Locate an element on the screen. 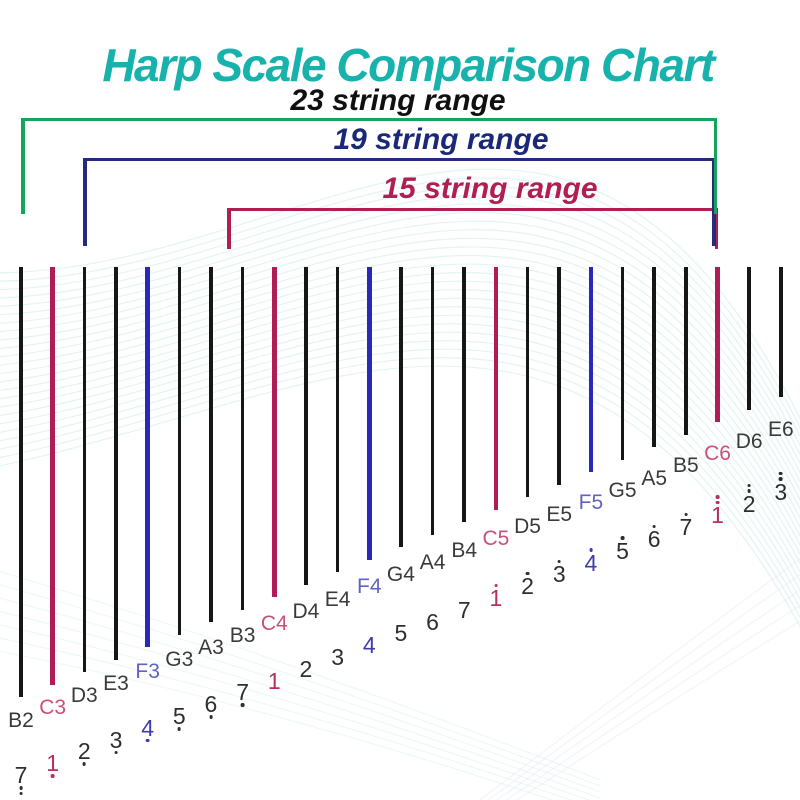 This screenshot has height=800, width=800. string-line-G5 is located at coordinates (622, 363).